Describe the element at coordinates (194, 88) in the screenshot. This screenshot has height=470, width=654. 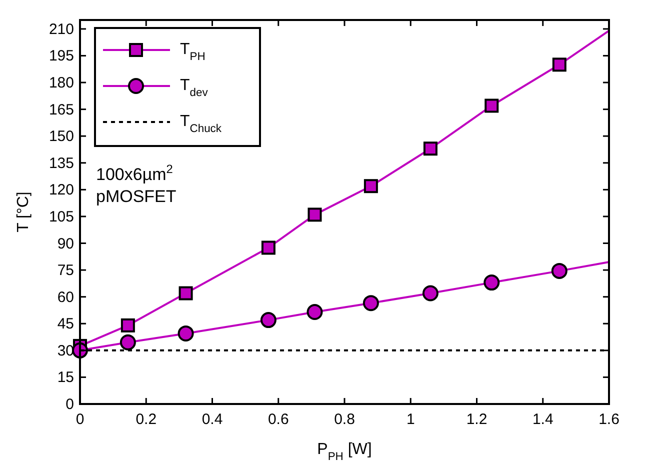
I see `legend-label: T$_{dev}$` at that location.